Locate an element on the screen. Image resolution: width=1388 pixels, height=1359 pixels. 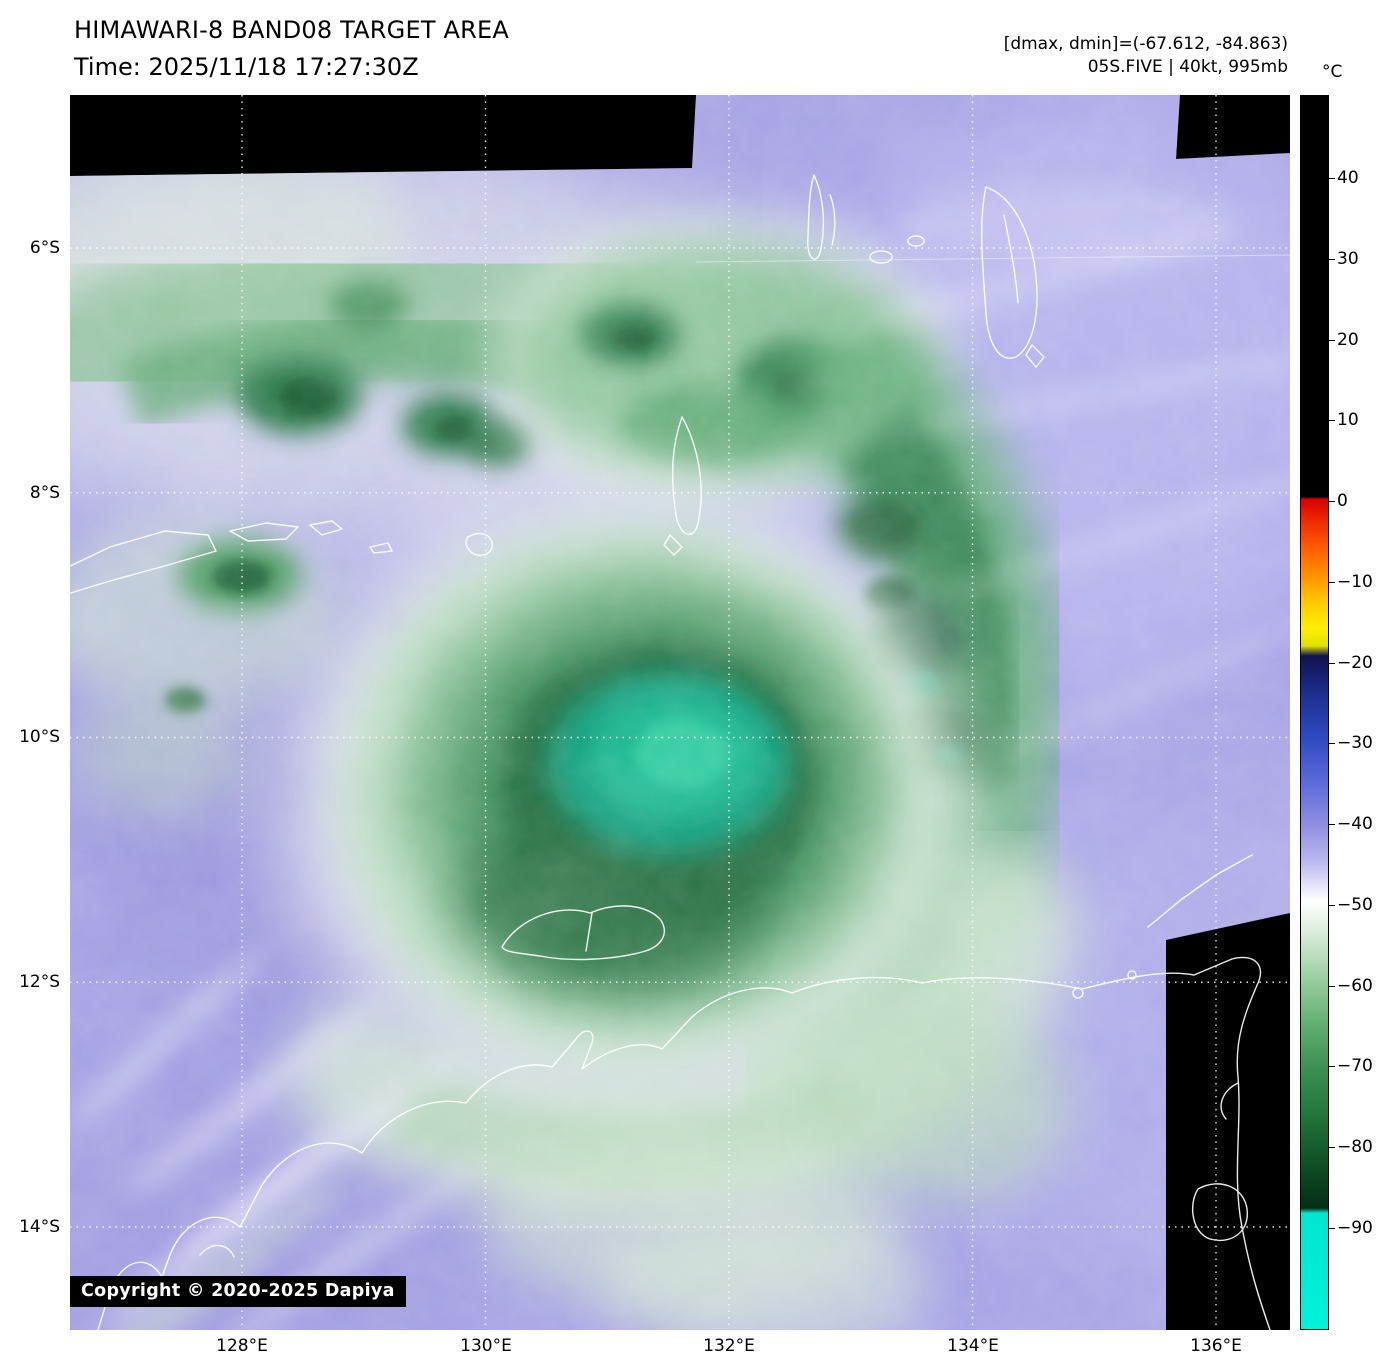
colorbar-tick-label: −90 is located at coordinates (1355, 1228).